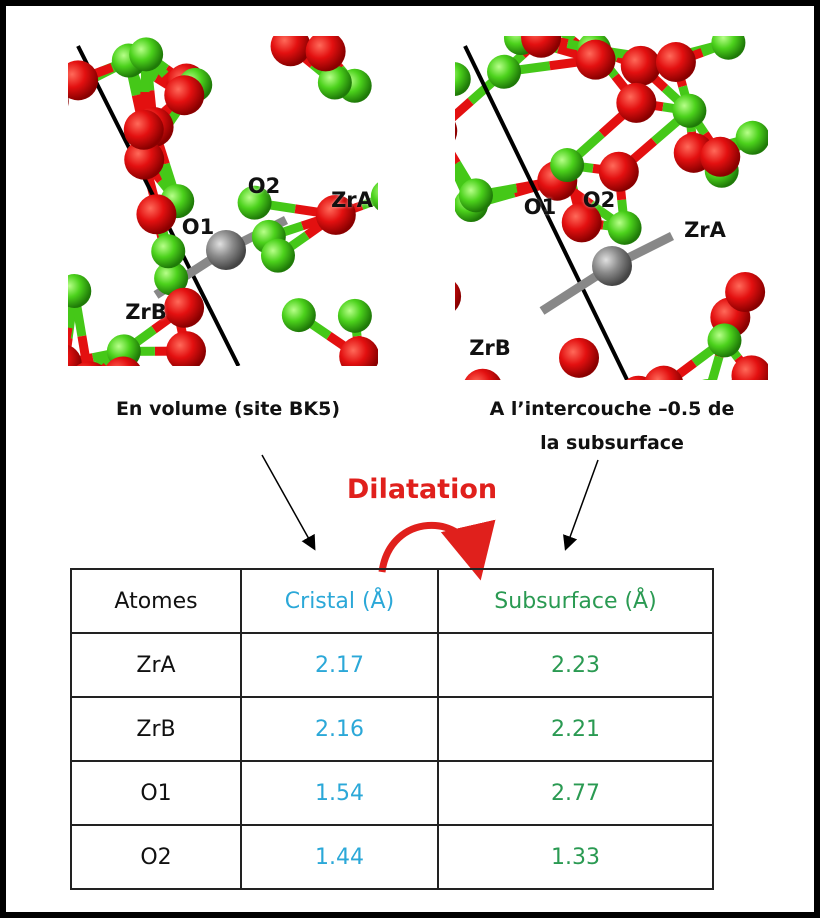 Image resolution: width=820 pixels, height=918 pixels. I want to click on table-row: ZrA 2.17 2.23, so click(392, 665).